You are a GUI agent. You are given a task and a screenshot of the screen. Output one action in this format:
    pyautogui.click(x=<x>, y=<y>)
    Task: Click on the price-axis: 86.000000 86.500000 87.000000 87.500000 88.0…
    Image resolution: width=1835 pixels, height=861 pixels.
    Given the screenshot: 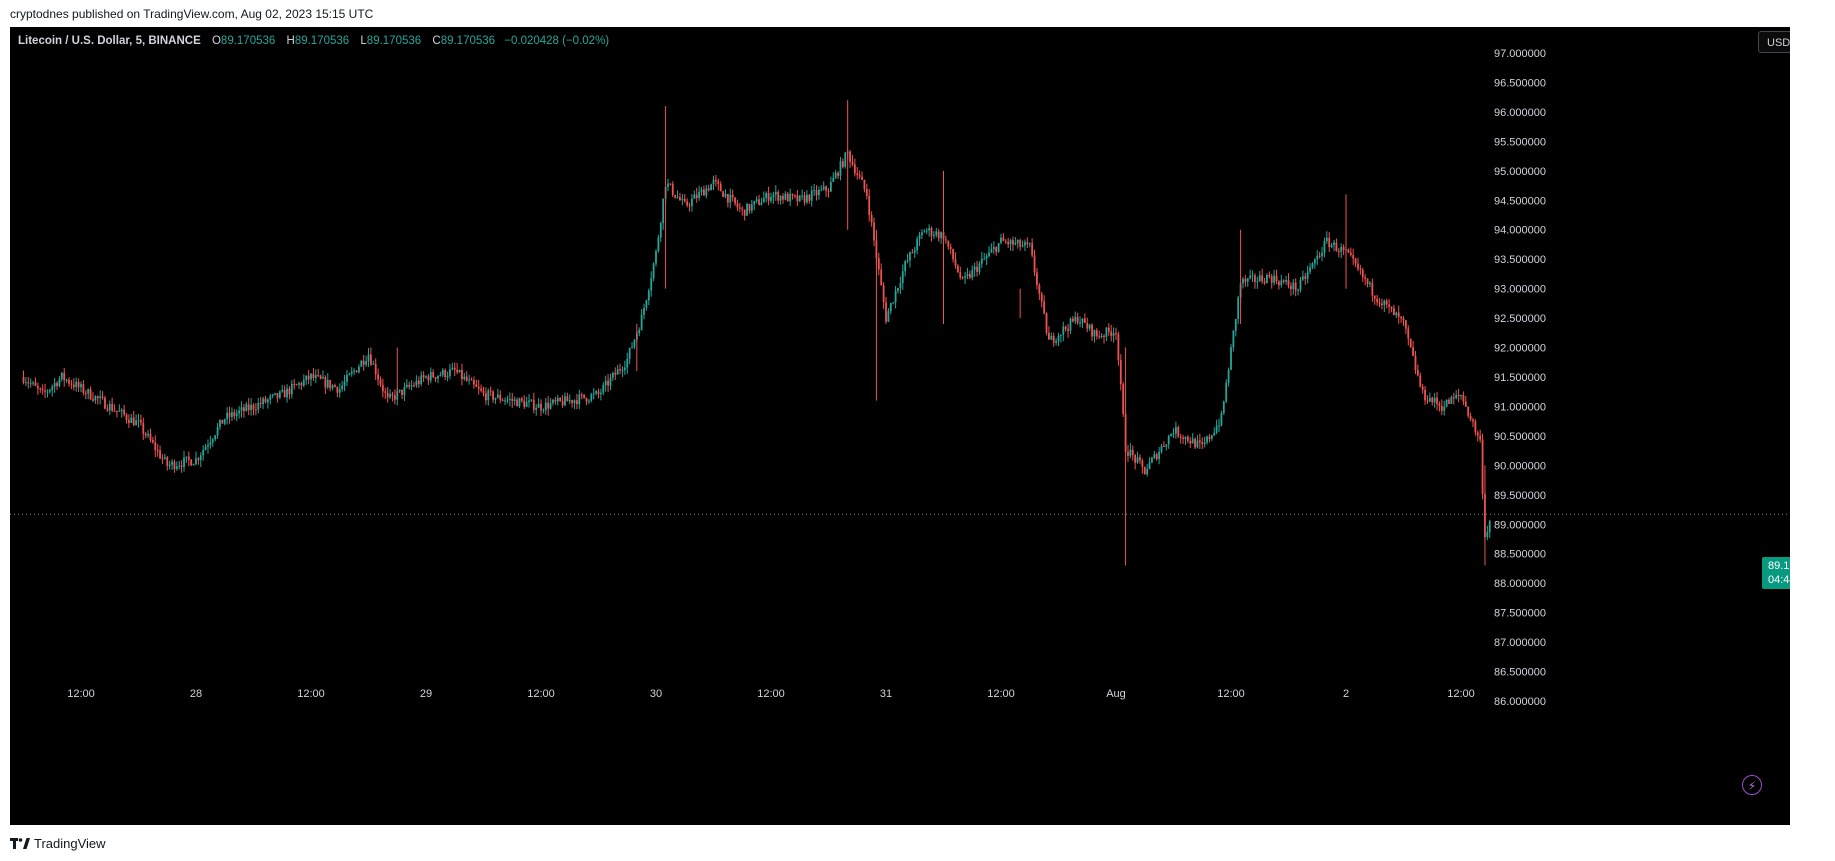 What is the action you would take?
    pyautogui.click(x=1520, y=378)
    